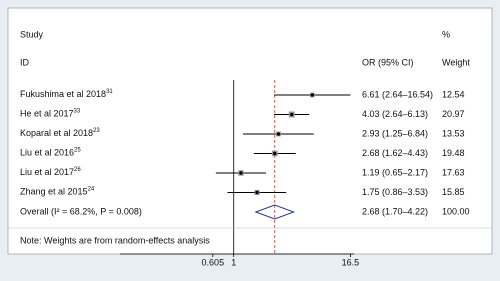  I want to click on overall-diamond, so click(275, 212).